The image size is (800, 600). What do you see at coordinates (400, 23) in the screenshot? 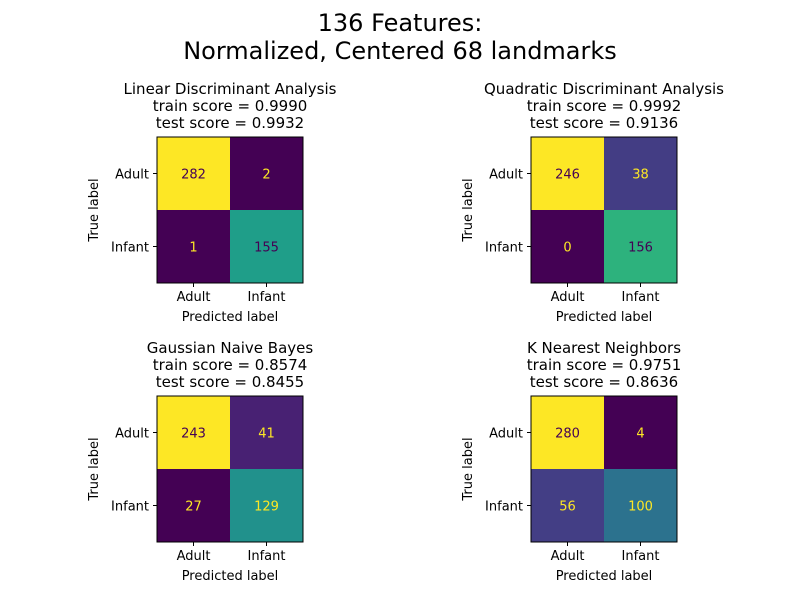
I see `figure-title-line1: 136 Features:` at bounding box center [400, 23].